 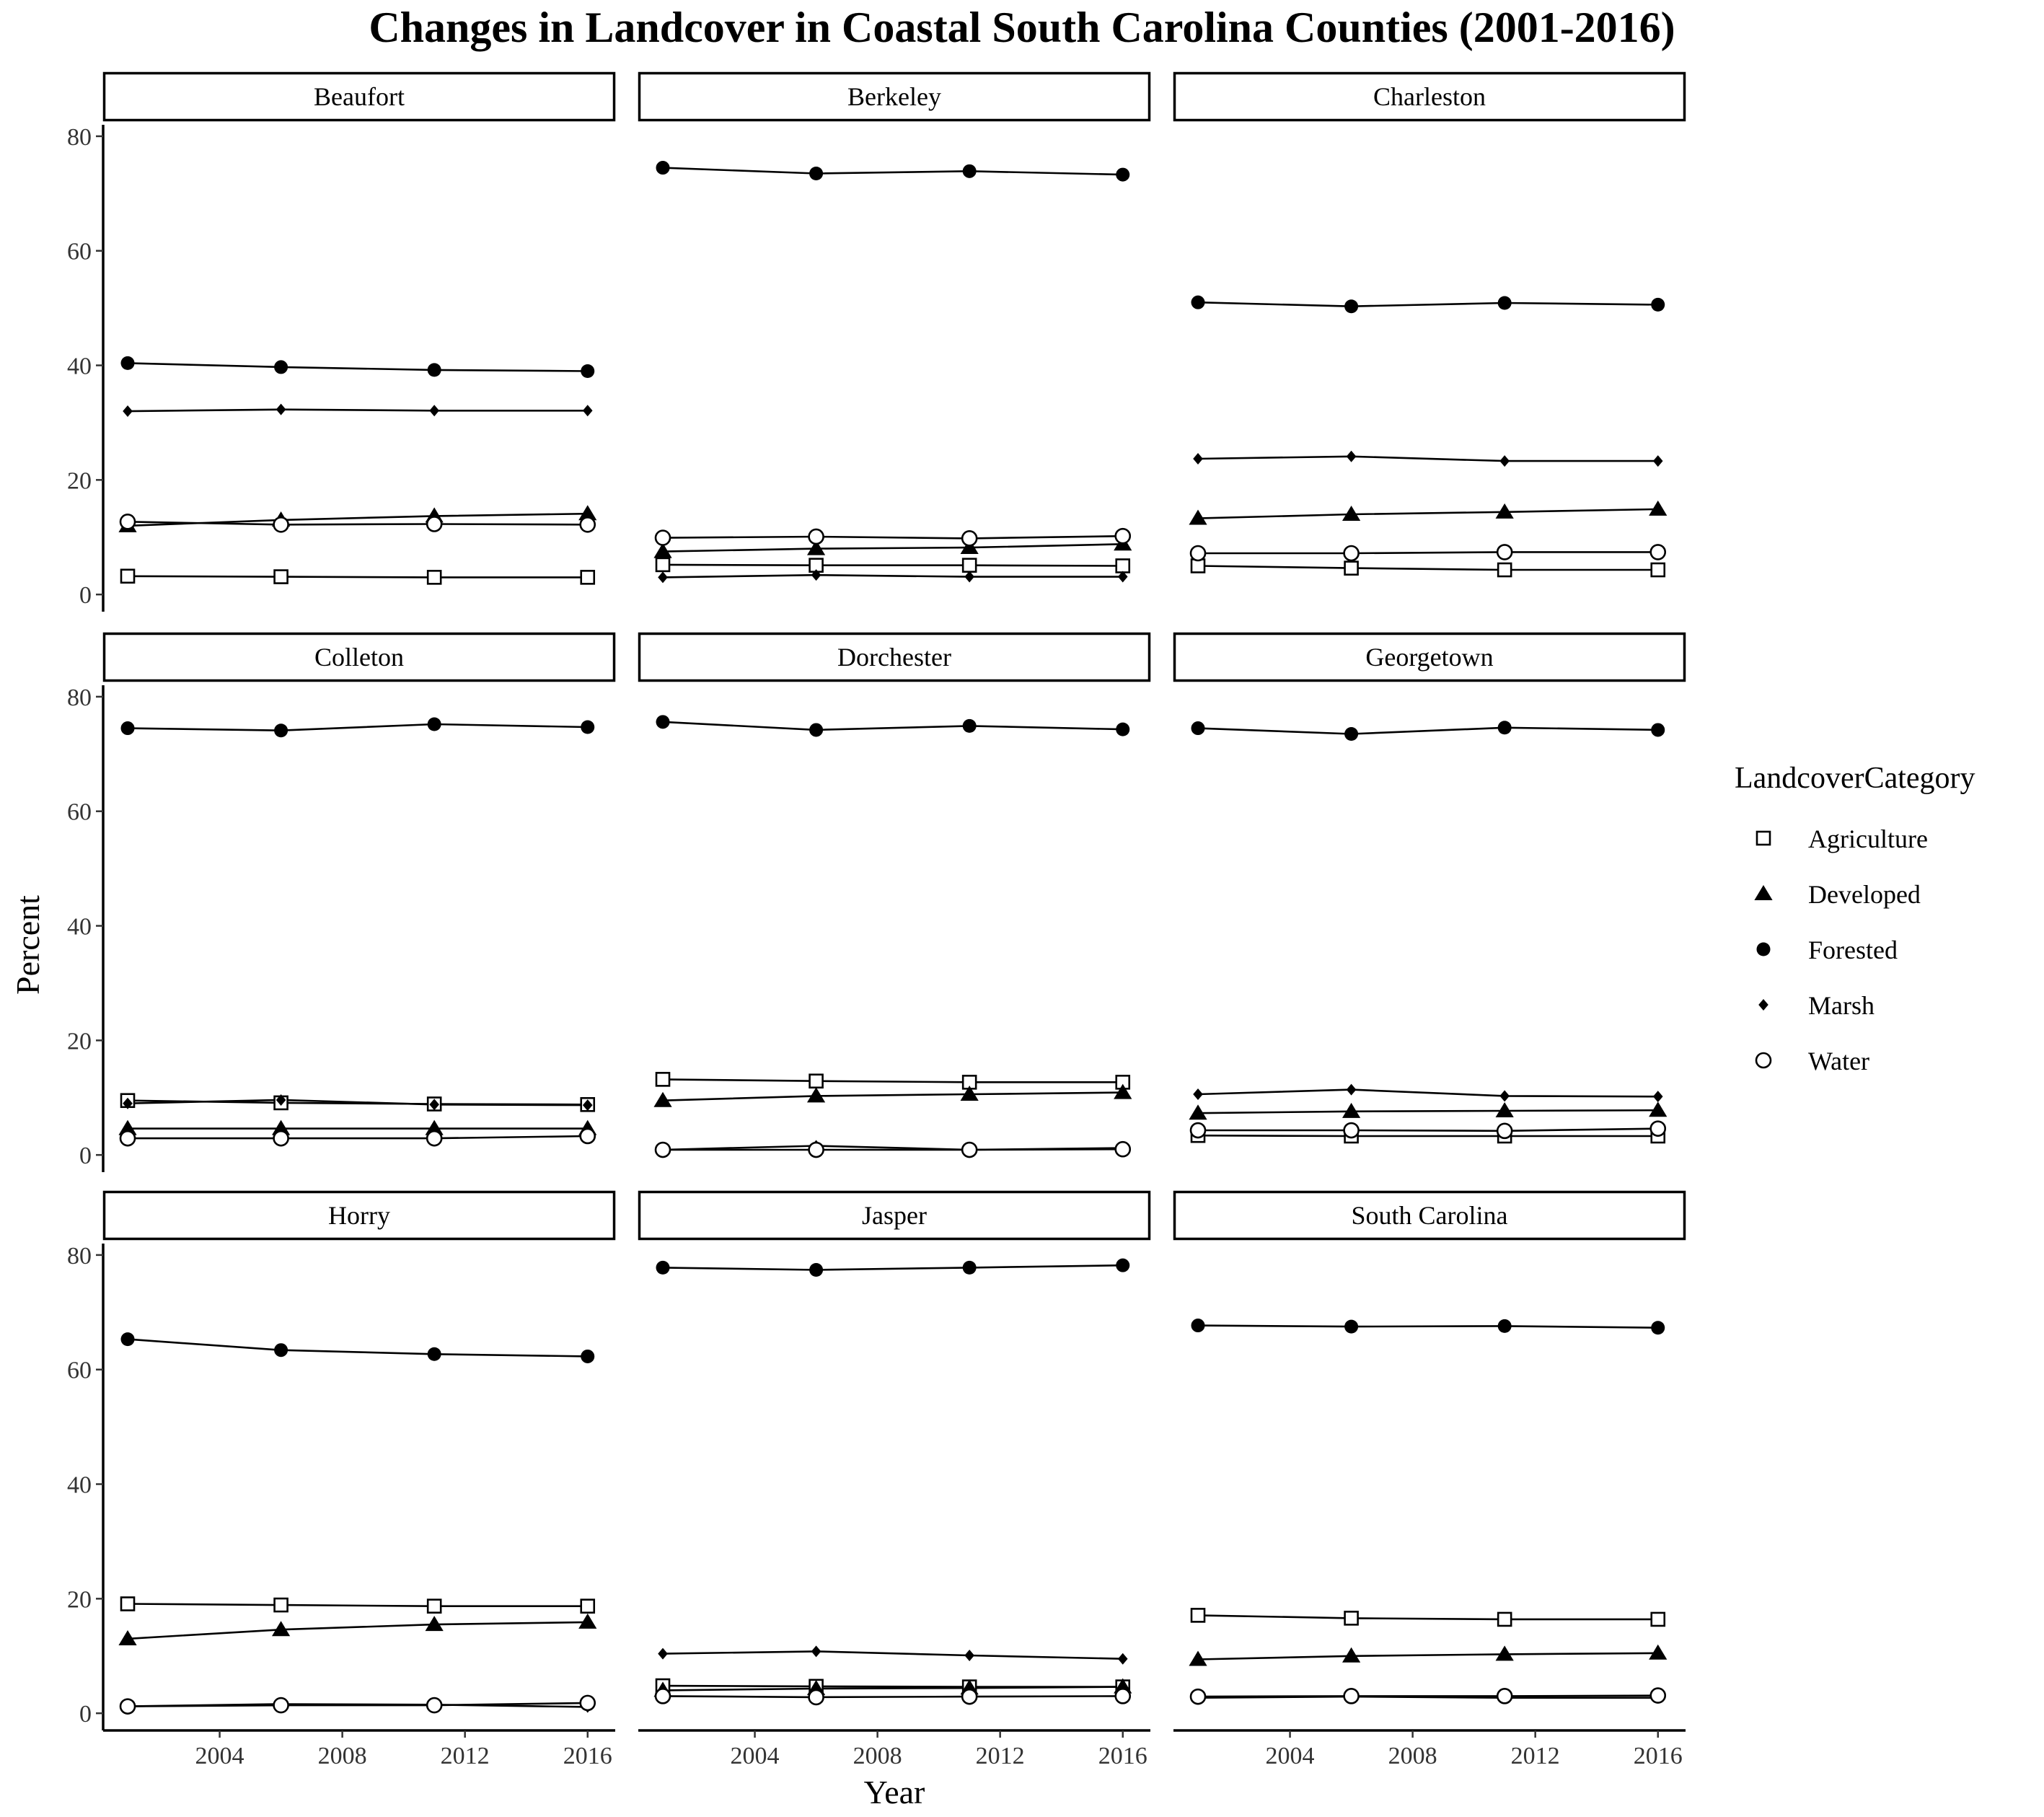 What do you see at coordinates (969, 565) in the screenshot?
I see `data-point-berkeley-agriculture` at bounding box center [969, 565].